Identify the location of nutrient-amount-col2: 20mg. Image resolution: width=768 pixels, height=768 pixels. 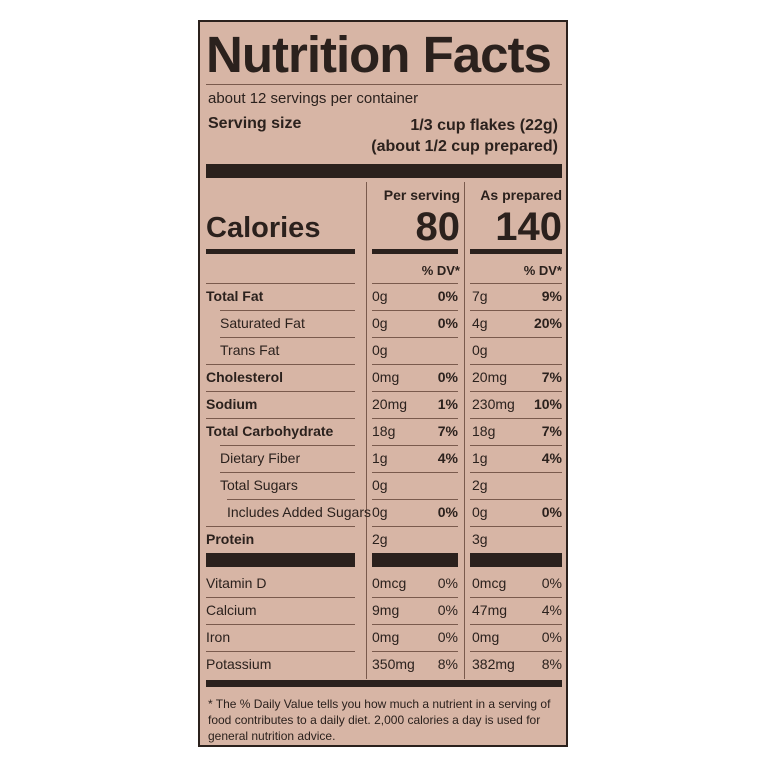
(490, 377).